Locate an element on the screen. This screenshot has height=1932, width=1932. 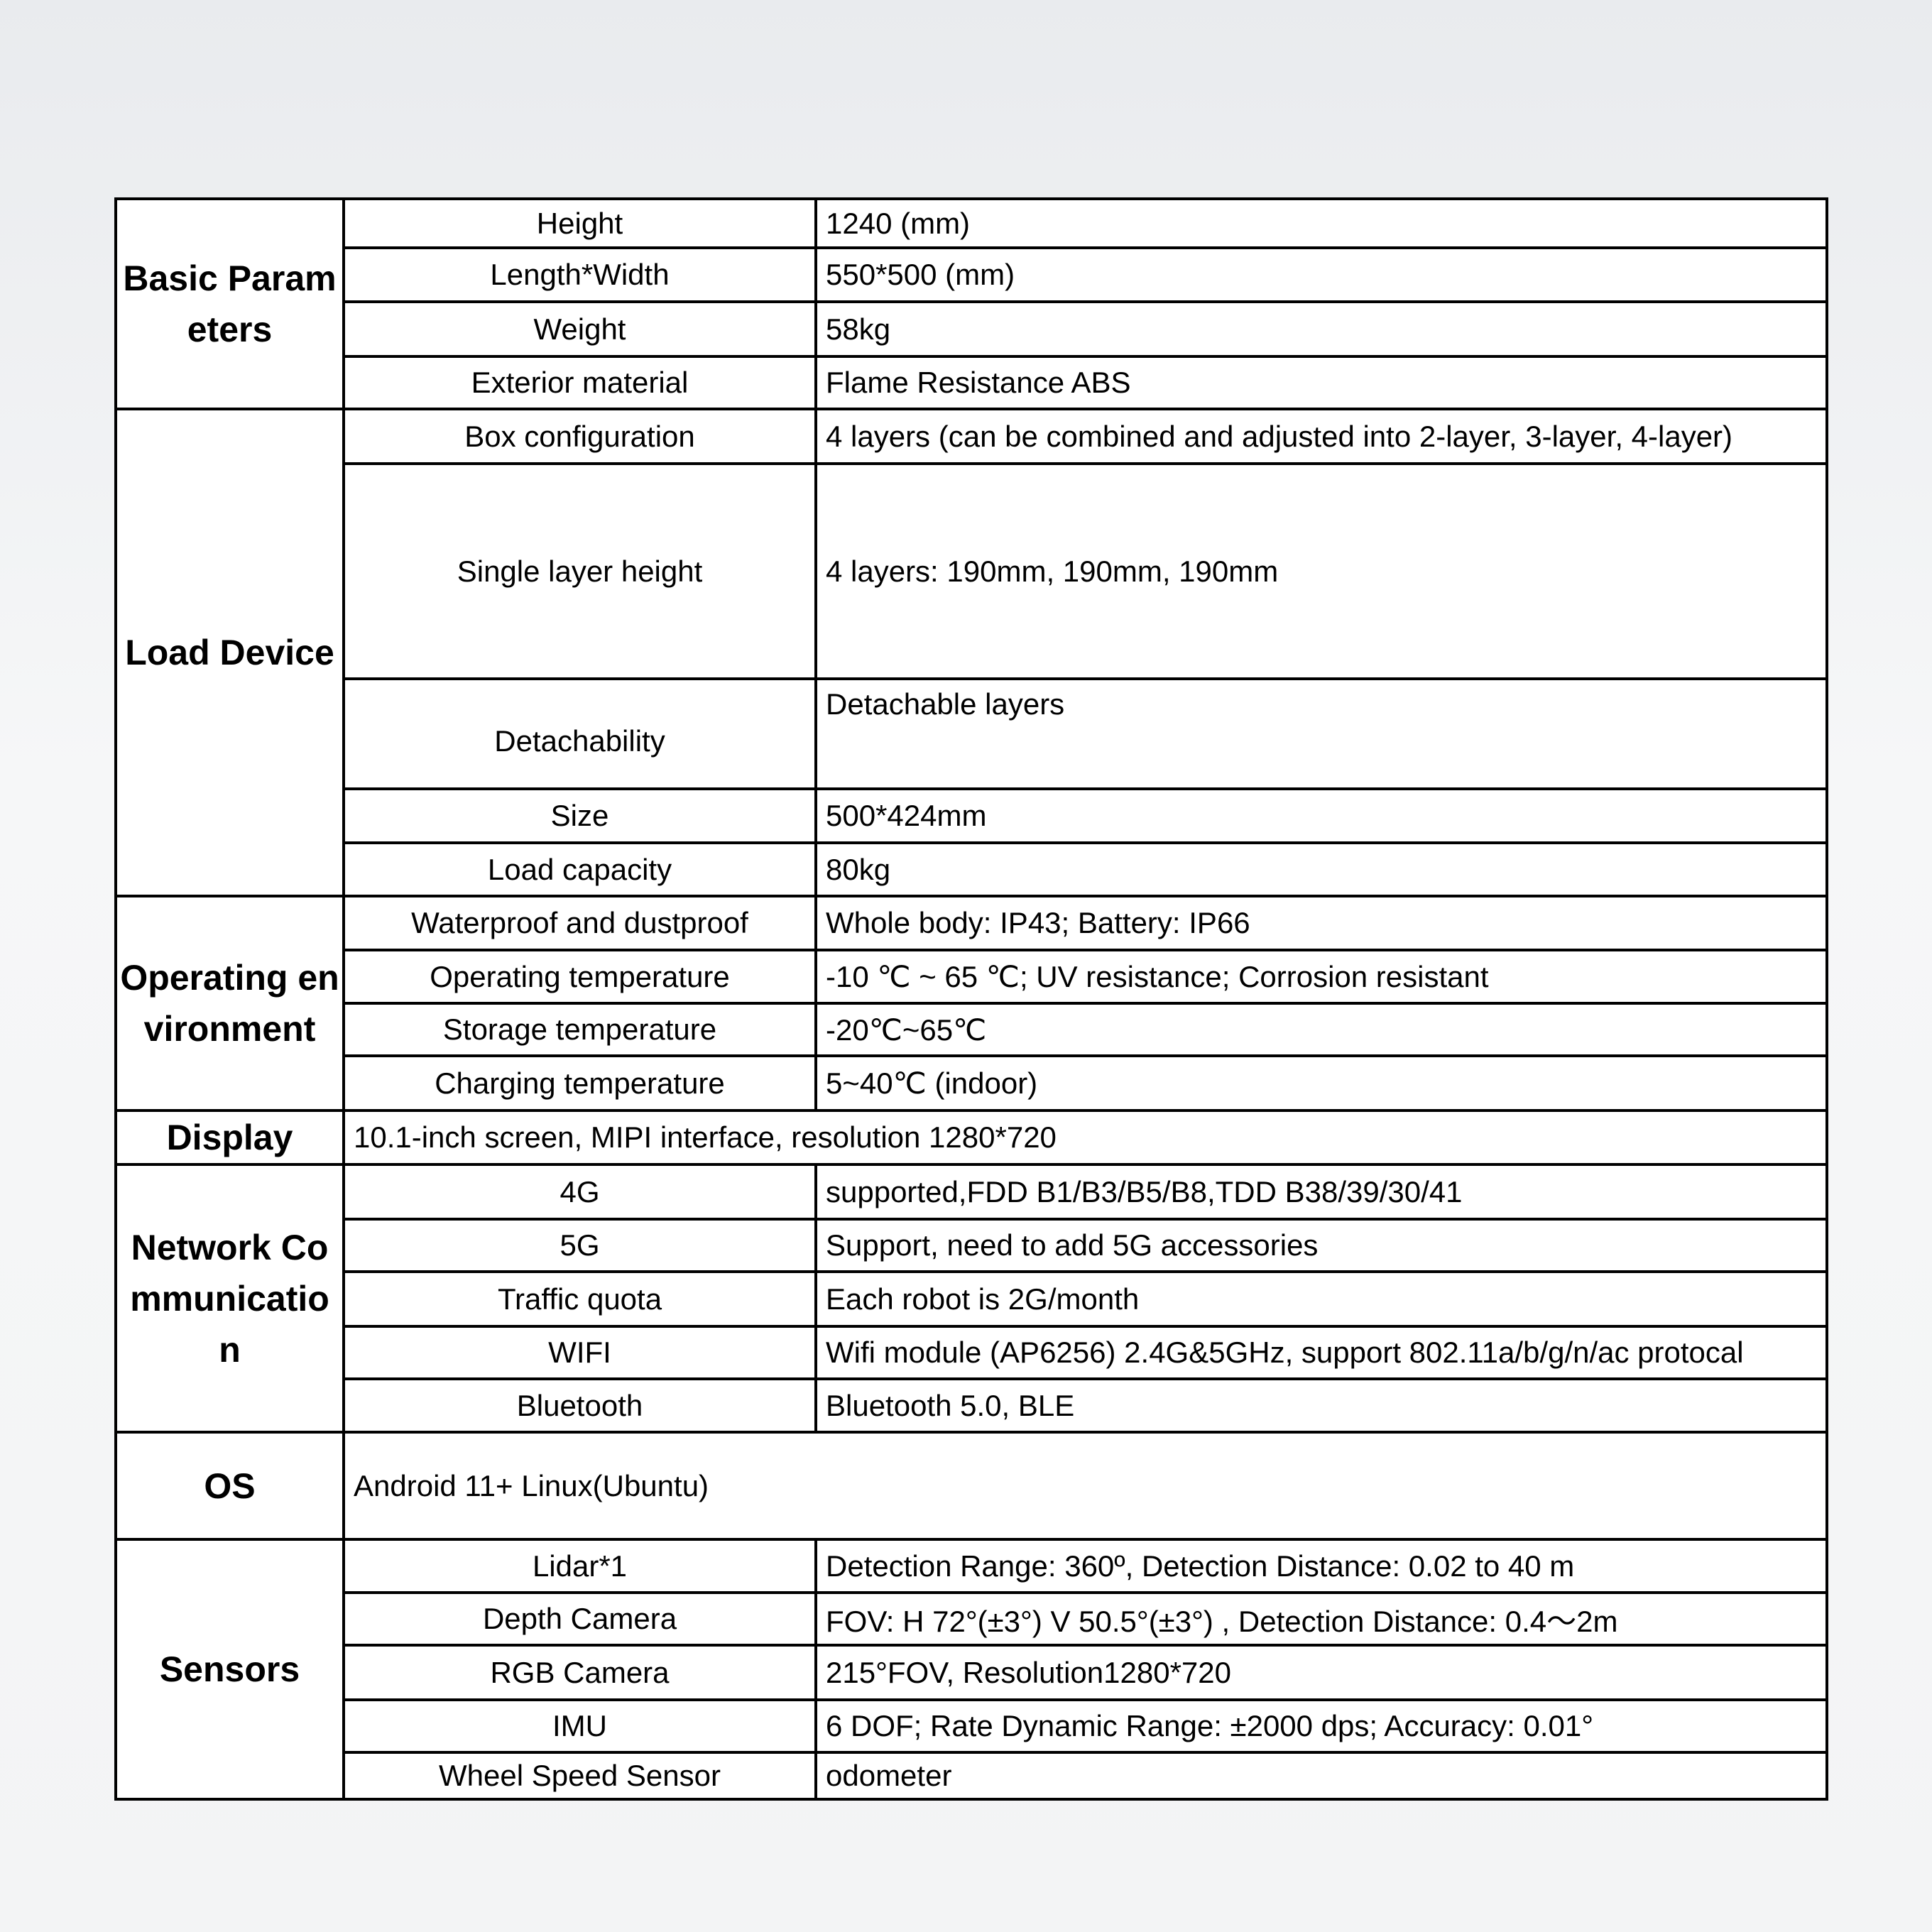
table-row: Storage temperature -20℃~65℃ is located at coordinates (972, 1029).